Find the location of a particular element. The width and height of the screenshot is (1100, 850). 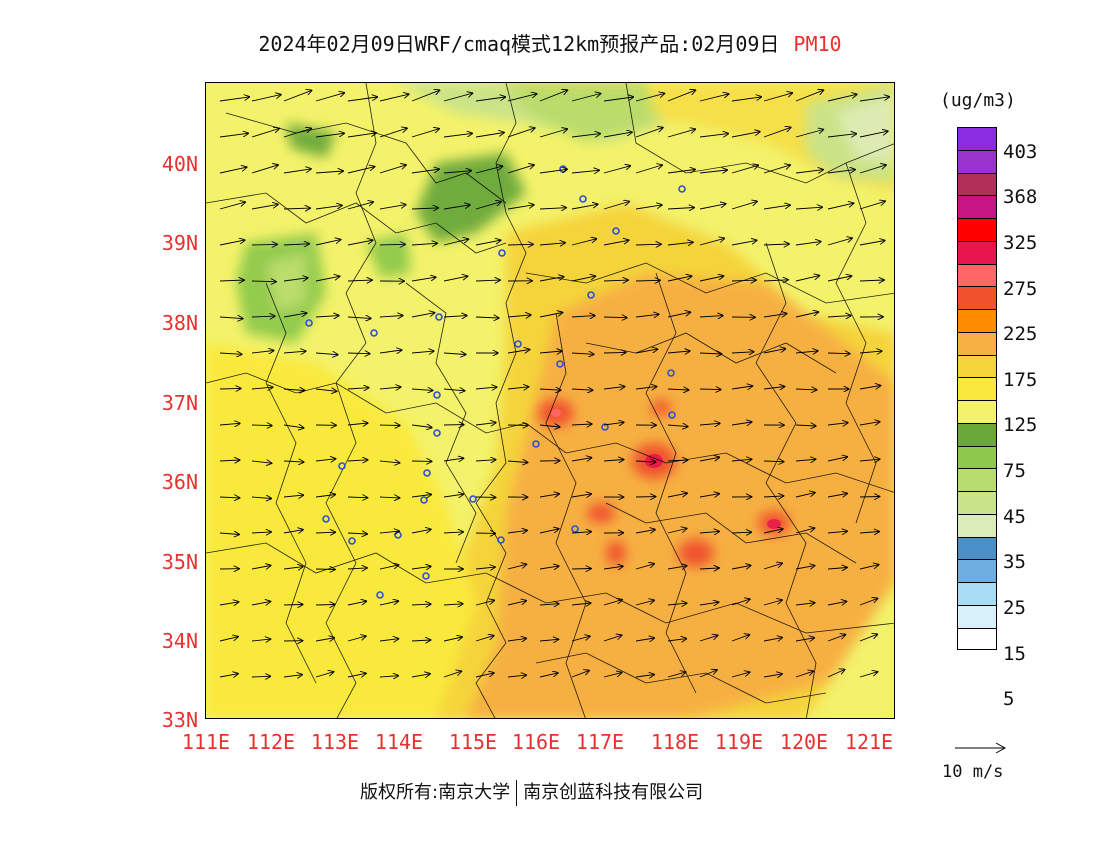

legend-label-25: 25 is located at coordinates (1014, 608).